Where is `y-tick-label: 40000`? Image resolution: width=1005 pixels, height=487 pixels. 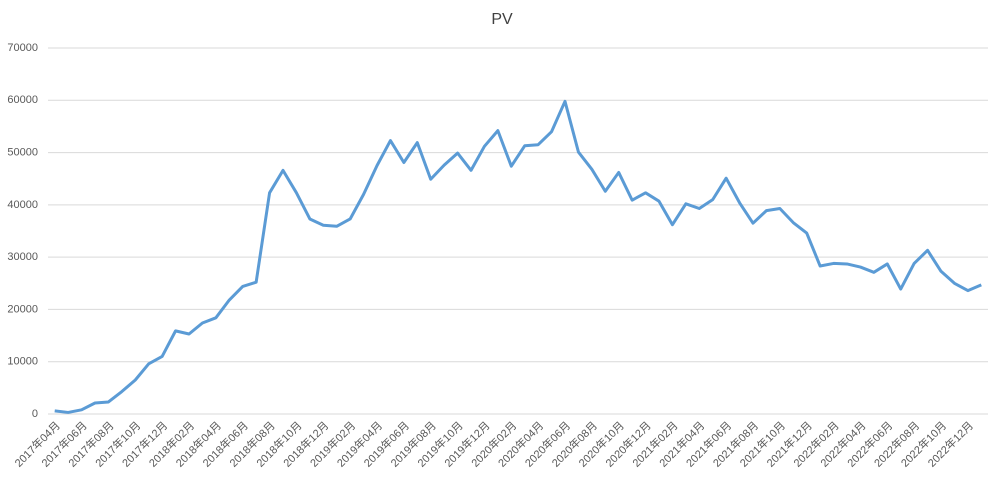
y-tick-label: 40000 is located at coordinates (22, 205).